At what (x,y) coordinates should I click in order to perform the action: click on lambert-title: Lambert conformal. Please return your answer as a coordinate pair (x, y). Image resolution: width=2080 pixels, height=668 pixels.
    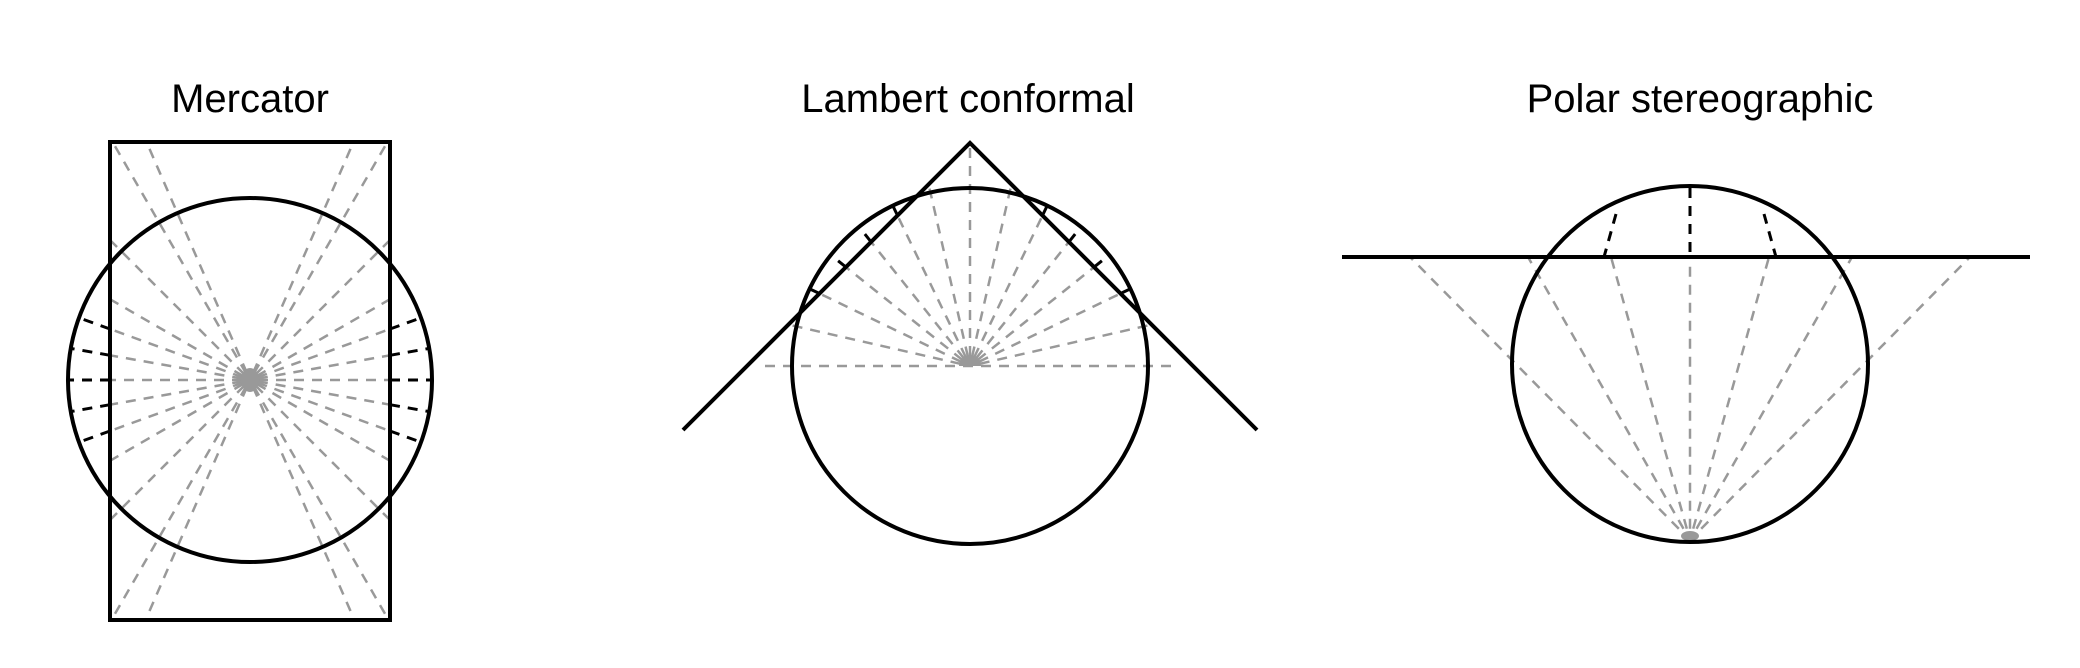
    Looking at the image, I should click on (967, 99).